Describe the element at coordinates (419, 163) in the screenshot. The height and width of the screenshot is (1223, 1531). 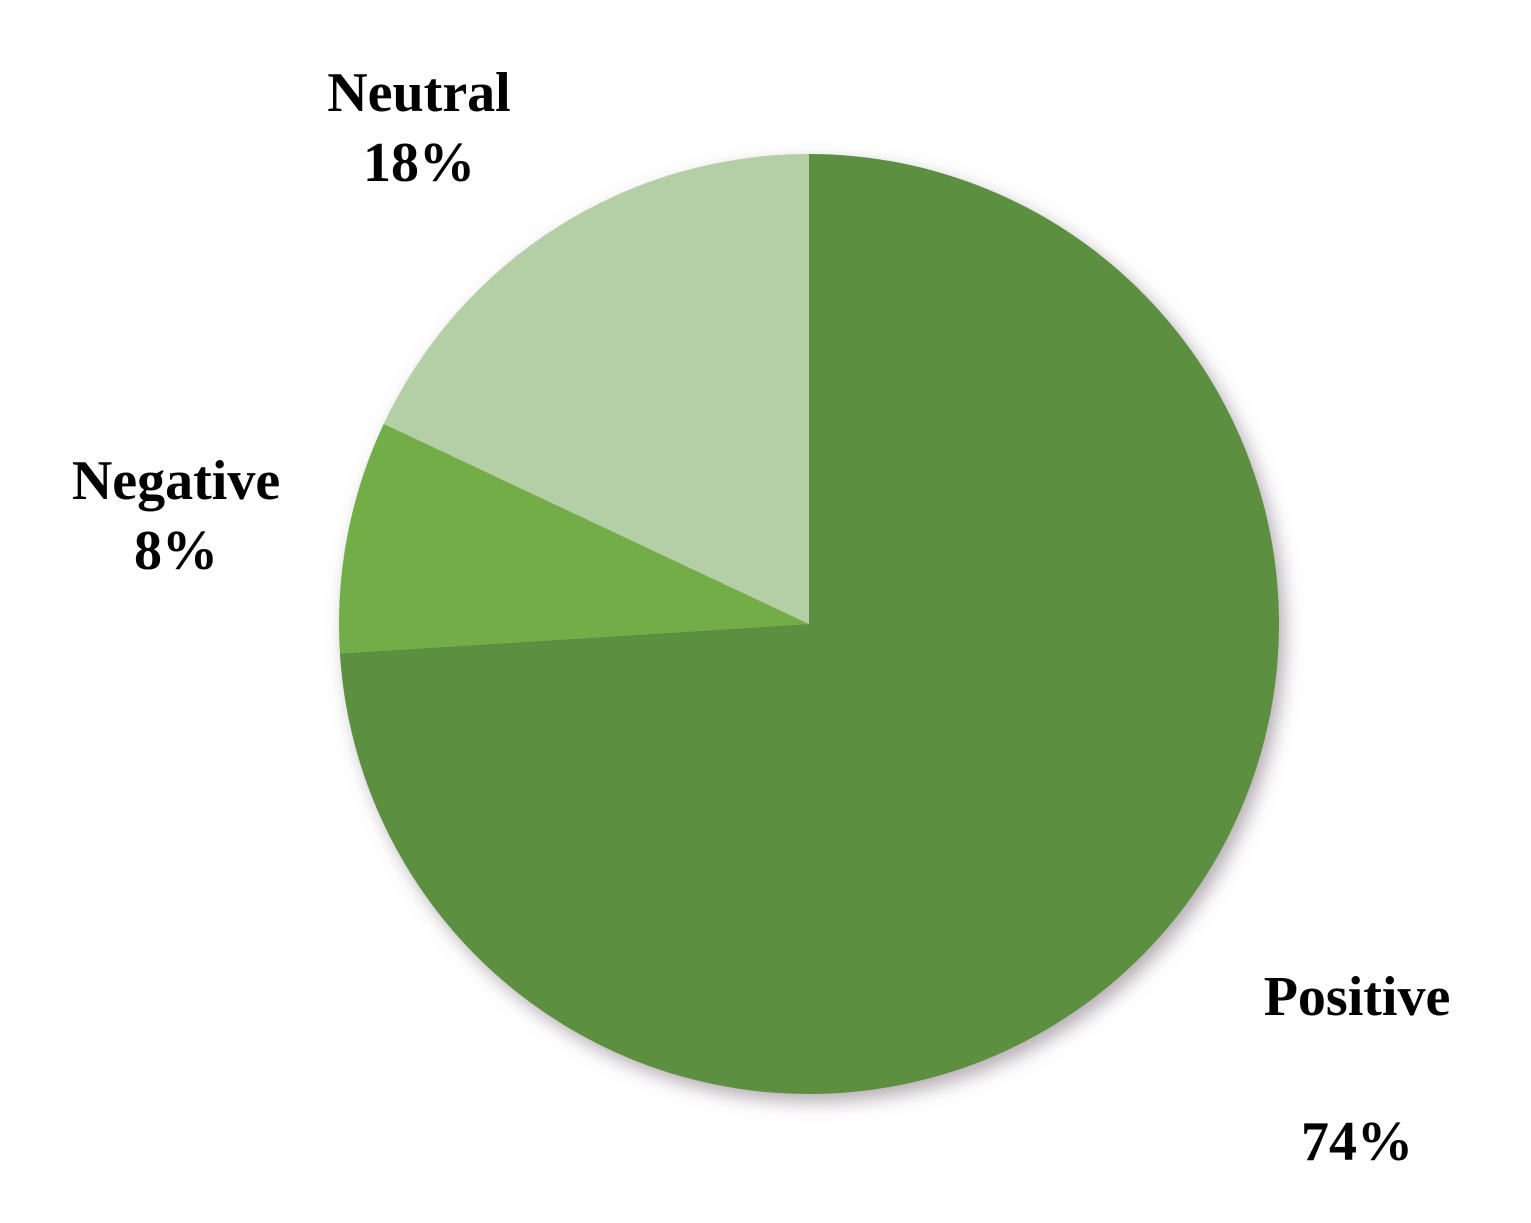
I see `label-neutral-value: 18%` at that location.